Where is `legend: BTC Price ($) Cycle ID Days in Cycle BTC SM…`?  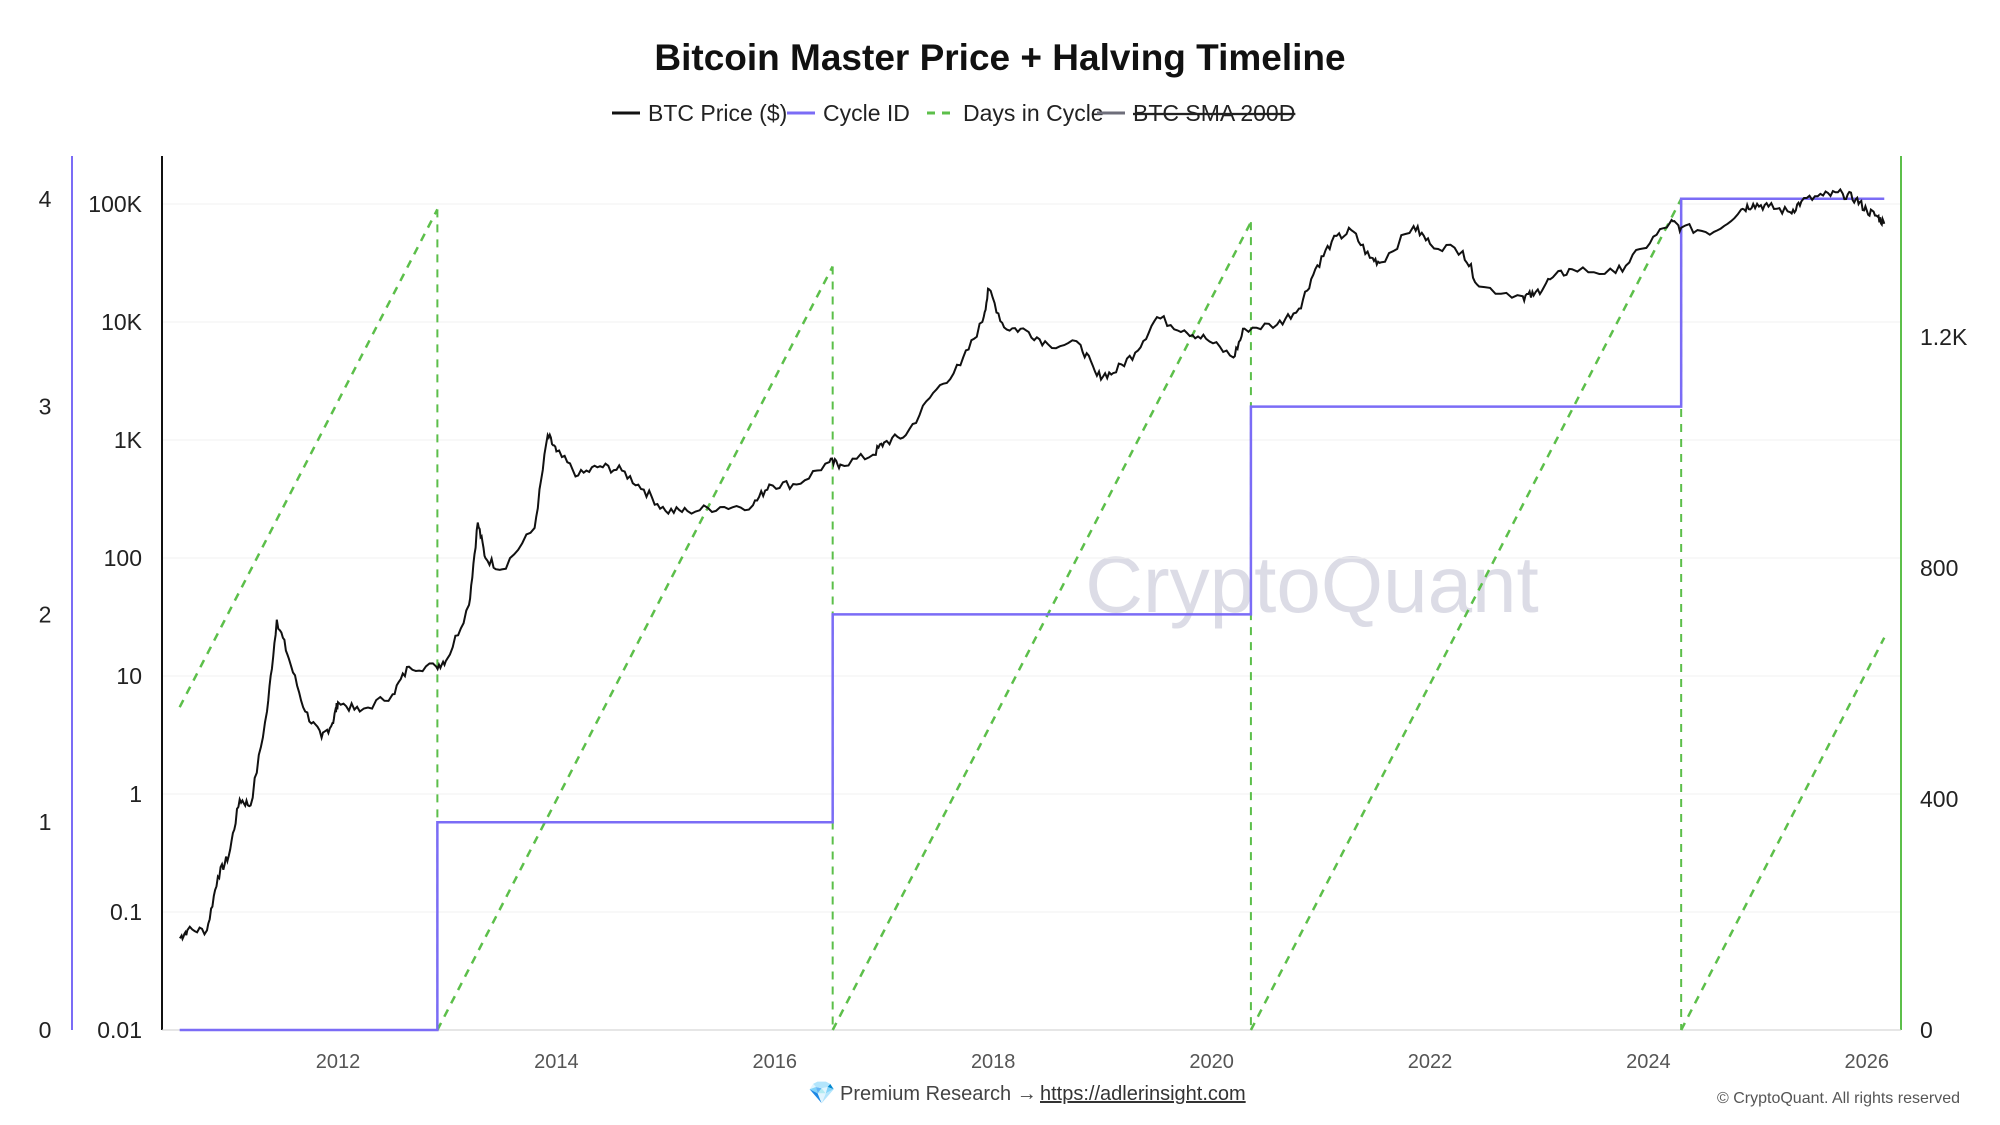
legend: BTC Price ($) Cycle ID Days in Cycle BTC SM… is located at coordinates (953, 113).